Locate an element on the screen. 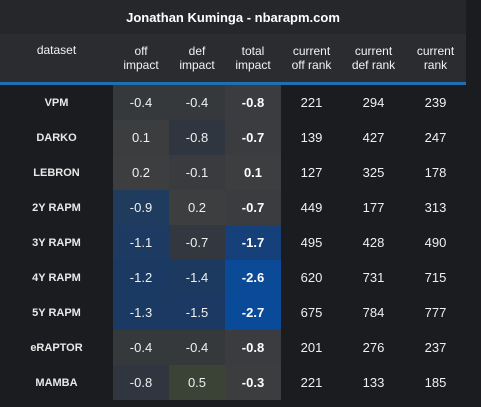  cell-current-def-rank: 325 is located at coordinates (373, 172).